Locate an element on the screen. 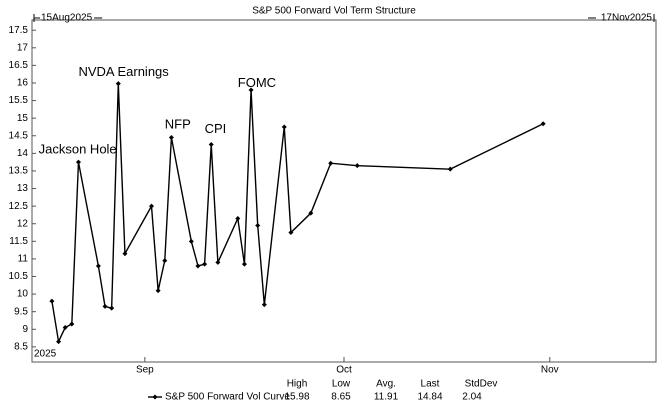 Image resolution: width=669 pixels, height=413 pixels. y-tick-label: 10 is located at coordinates (23, 294).